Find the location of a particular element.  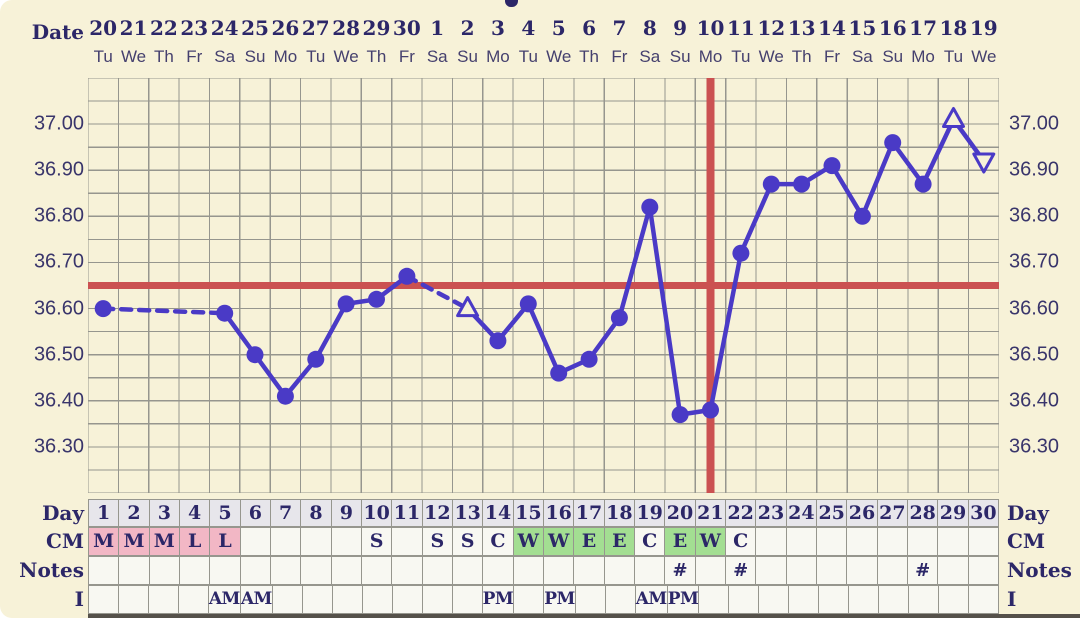

day-cell: 26 is located at coordinates (862, 513).